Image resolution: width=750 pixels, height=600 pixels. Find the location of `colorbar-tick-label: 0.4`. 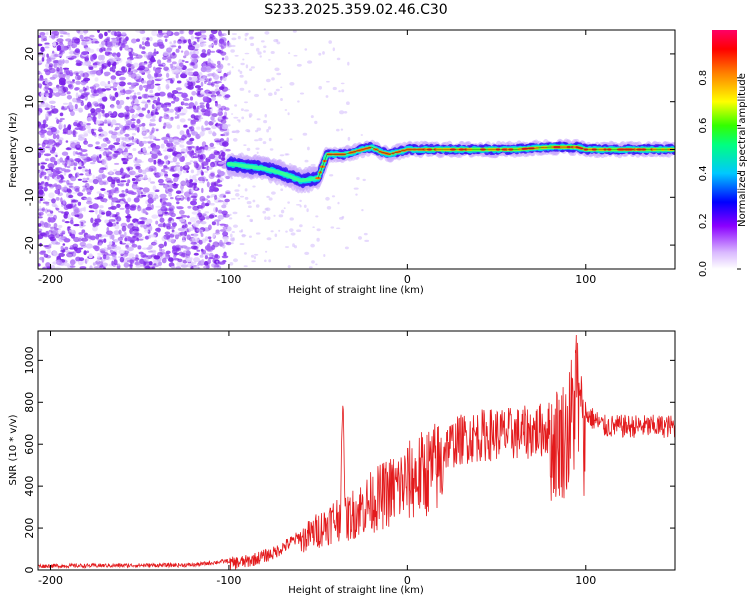

colorbar-tick-label: 0.4 is located at coordinates (703, 173).